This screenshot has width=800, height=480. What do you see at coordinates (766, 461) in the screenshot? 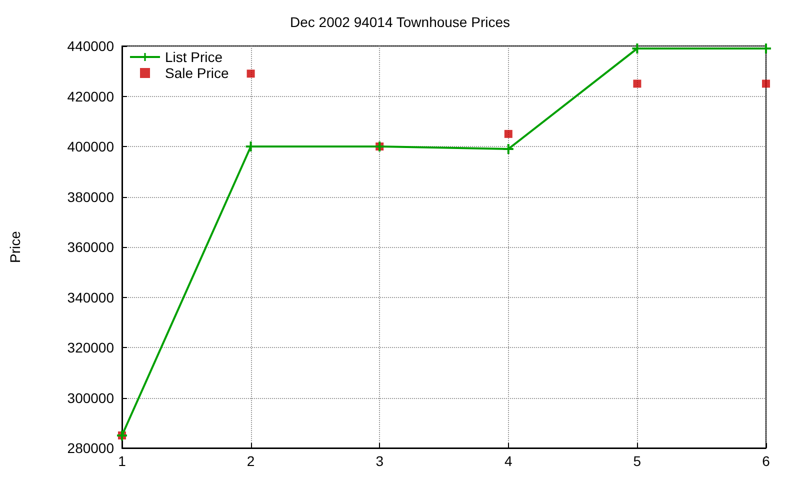
I see `x-tick-label: 6` at bounding box center [766, 461].